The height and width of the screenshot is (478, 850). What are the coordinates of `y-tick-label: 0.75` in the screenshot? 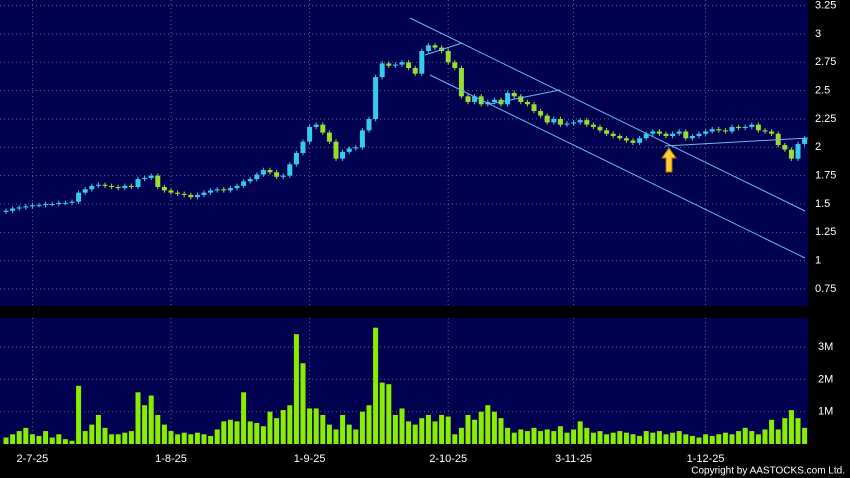 It's located at (825, 289).